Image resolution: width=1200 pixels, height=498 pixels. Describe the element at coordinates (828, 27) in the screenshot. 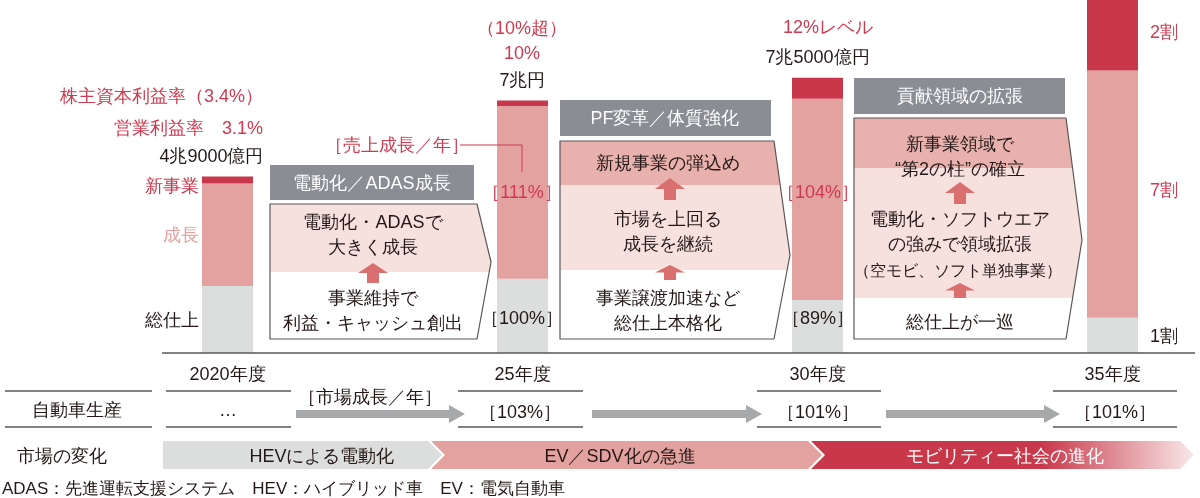

I see `annotation: 12%レベル` at that location.